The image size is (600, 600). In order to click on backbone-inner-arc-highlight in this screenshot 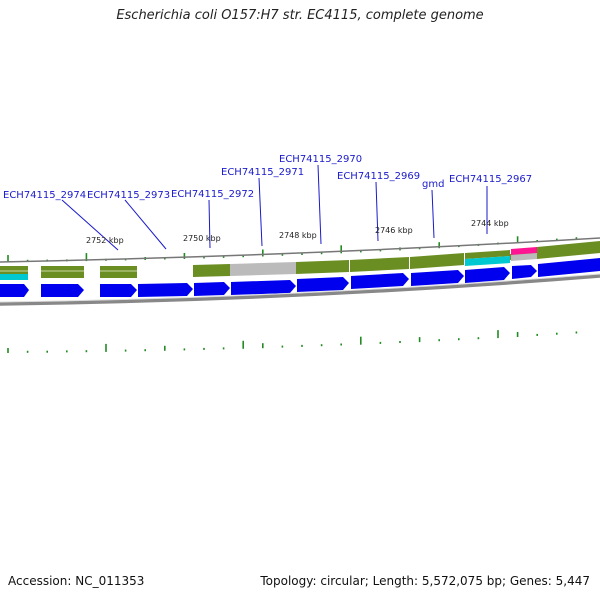, I will do `click(300, 288)`.